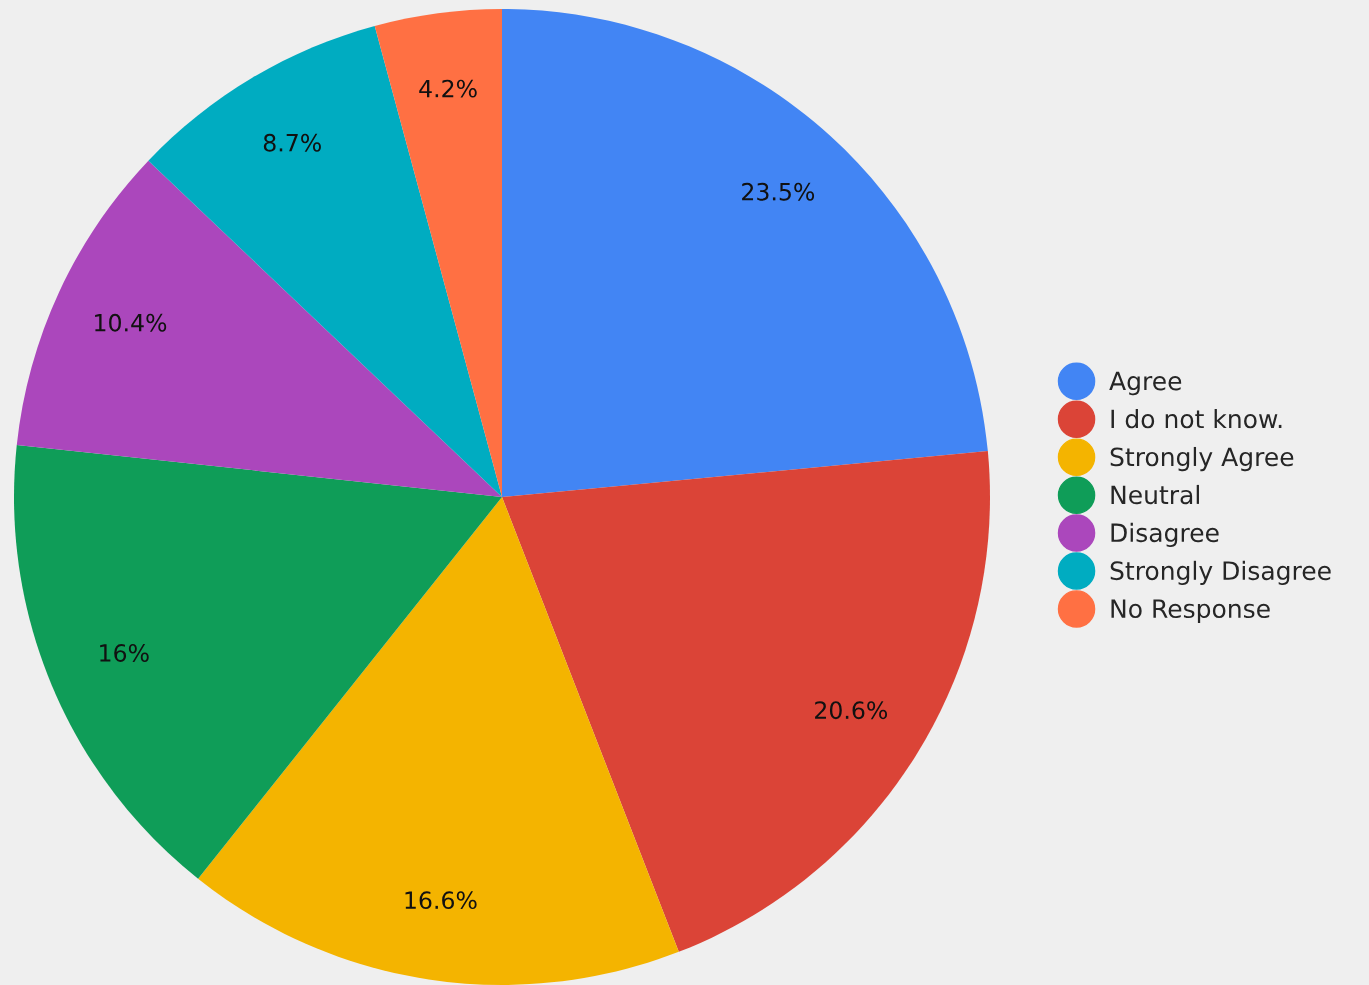  Describe the element at coordinates (124, 653) in the screenshot. I see `data-label: 16%` at that location.